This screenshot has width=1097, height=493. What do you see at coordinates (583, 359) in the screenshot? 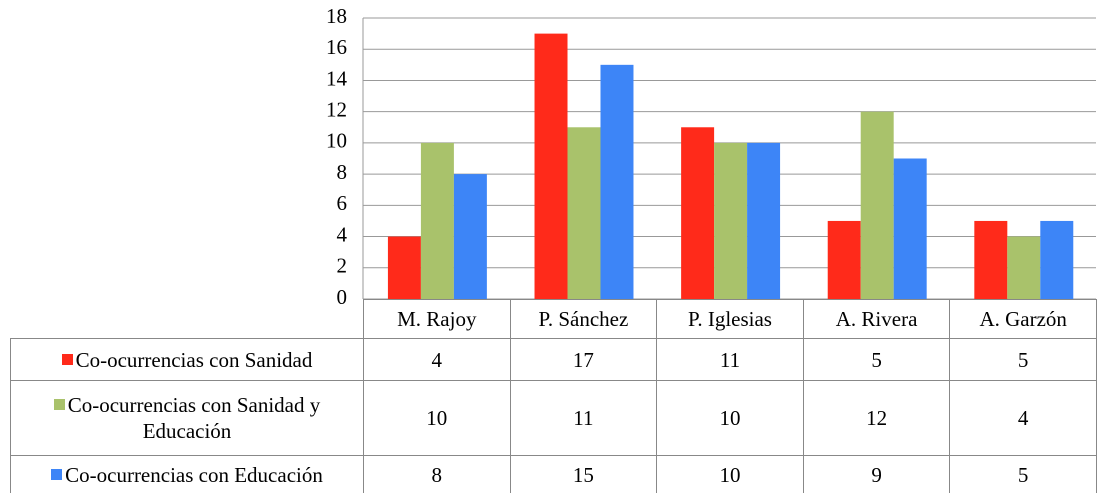
I see `value-cell: 17` at bounding box center [583, 359].